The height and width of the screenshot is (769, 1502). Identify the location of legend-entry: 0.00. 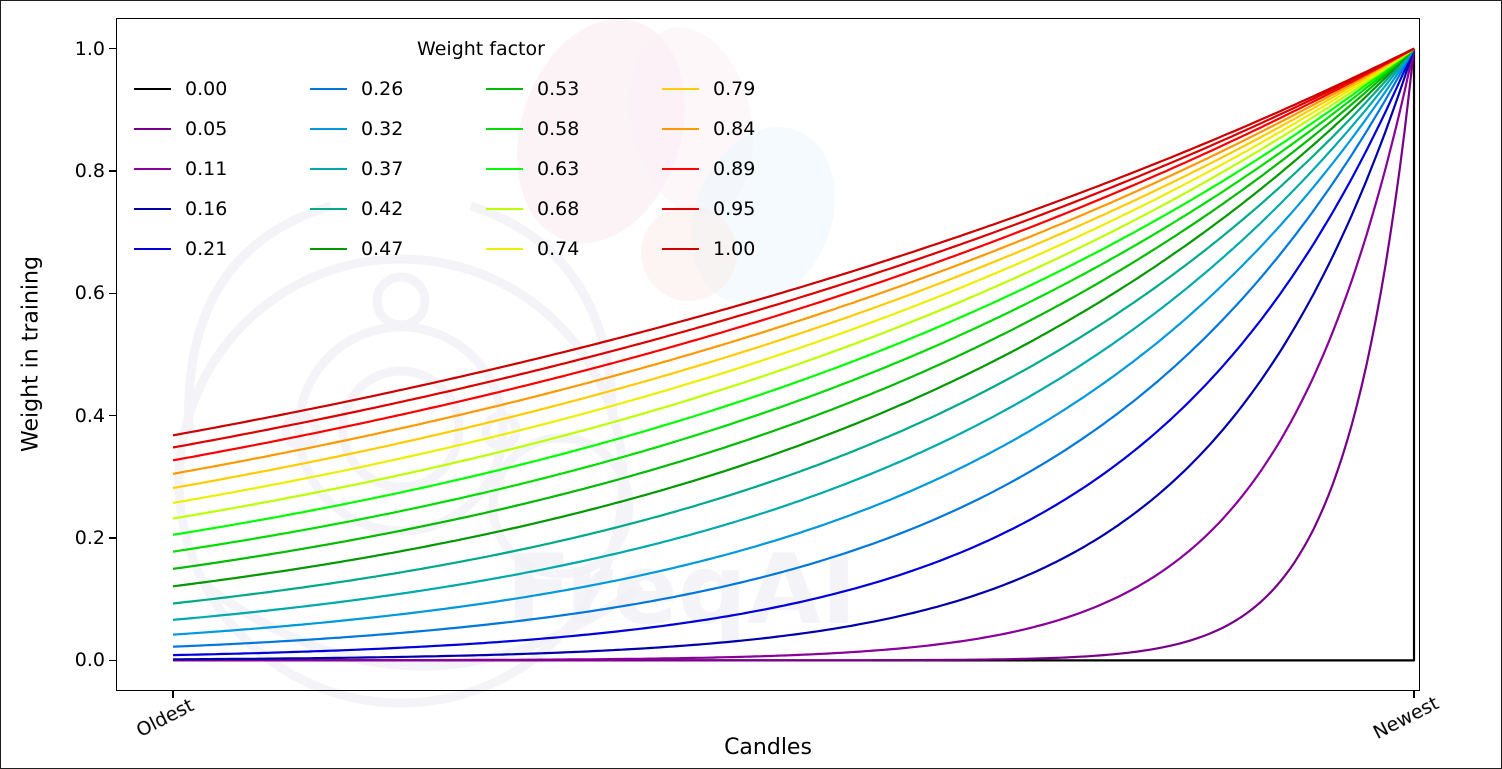
(217, 89).